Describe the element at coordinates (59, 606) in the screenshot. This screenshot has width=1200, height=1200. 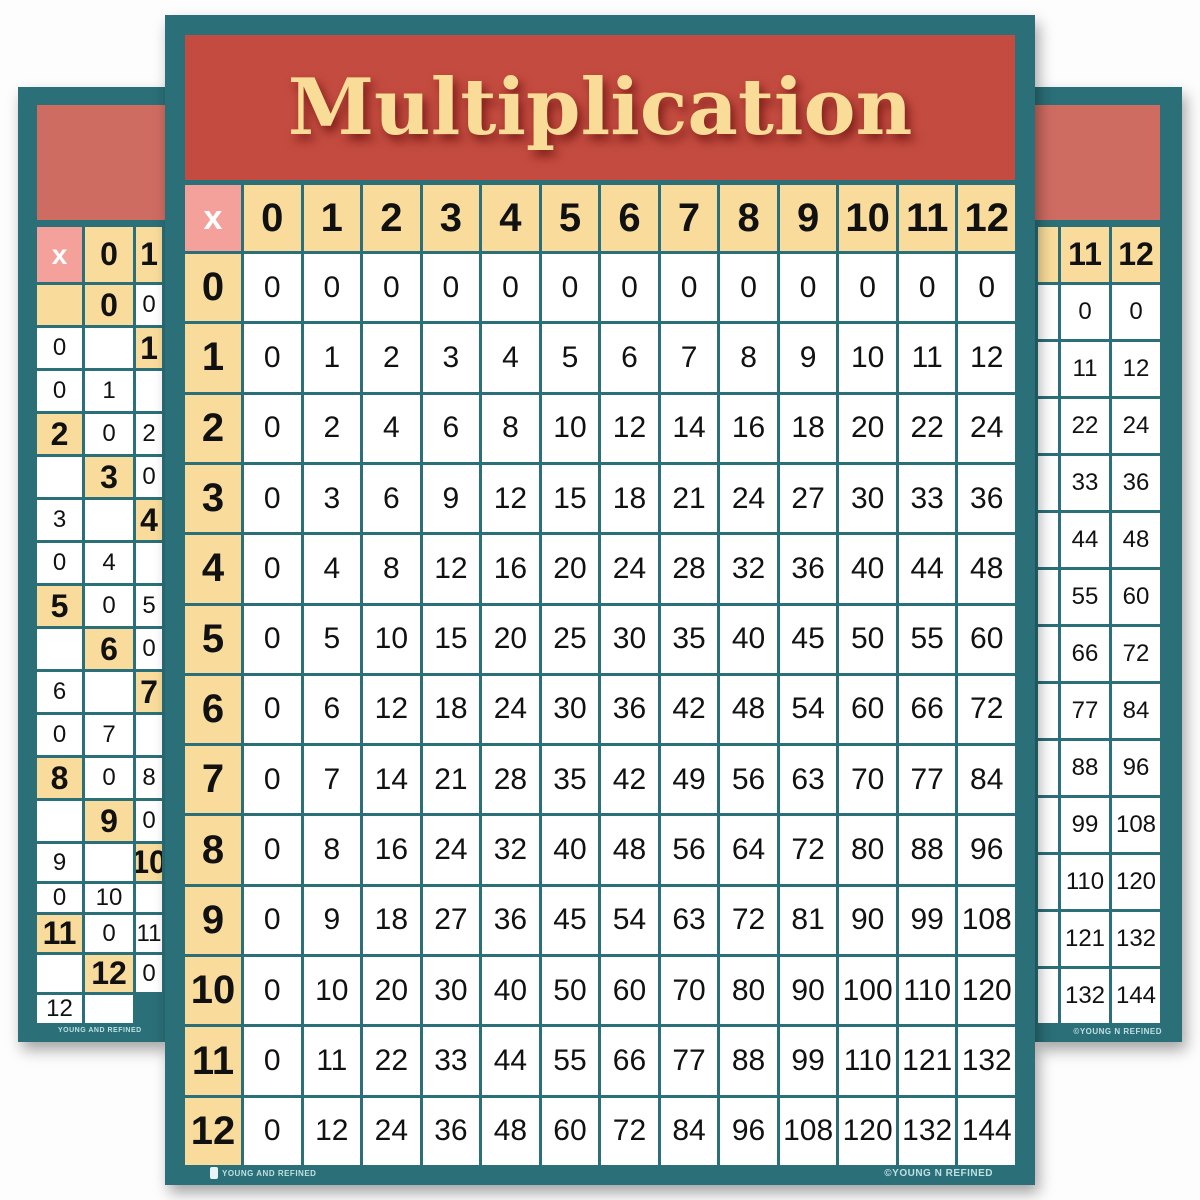
I see `row-header: 5` at that location.